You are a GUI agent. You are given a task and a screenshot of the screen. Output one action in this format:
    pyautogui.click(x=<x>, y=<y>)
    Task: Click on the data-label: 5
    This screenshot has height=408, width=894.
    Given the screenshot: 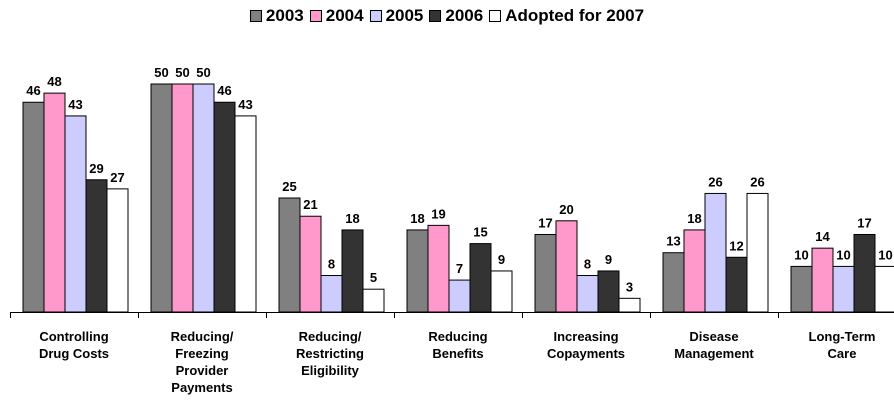 What is the action you would take?
    pyautogui.click(x=373, y=277)
    